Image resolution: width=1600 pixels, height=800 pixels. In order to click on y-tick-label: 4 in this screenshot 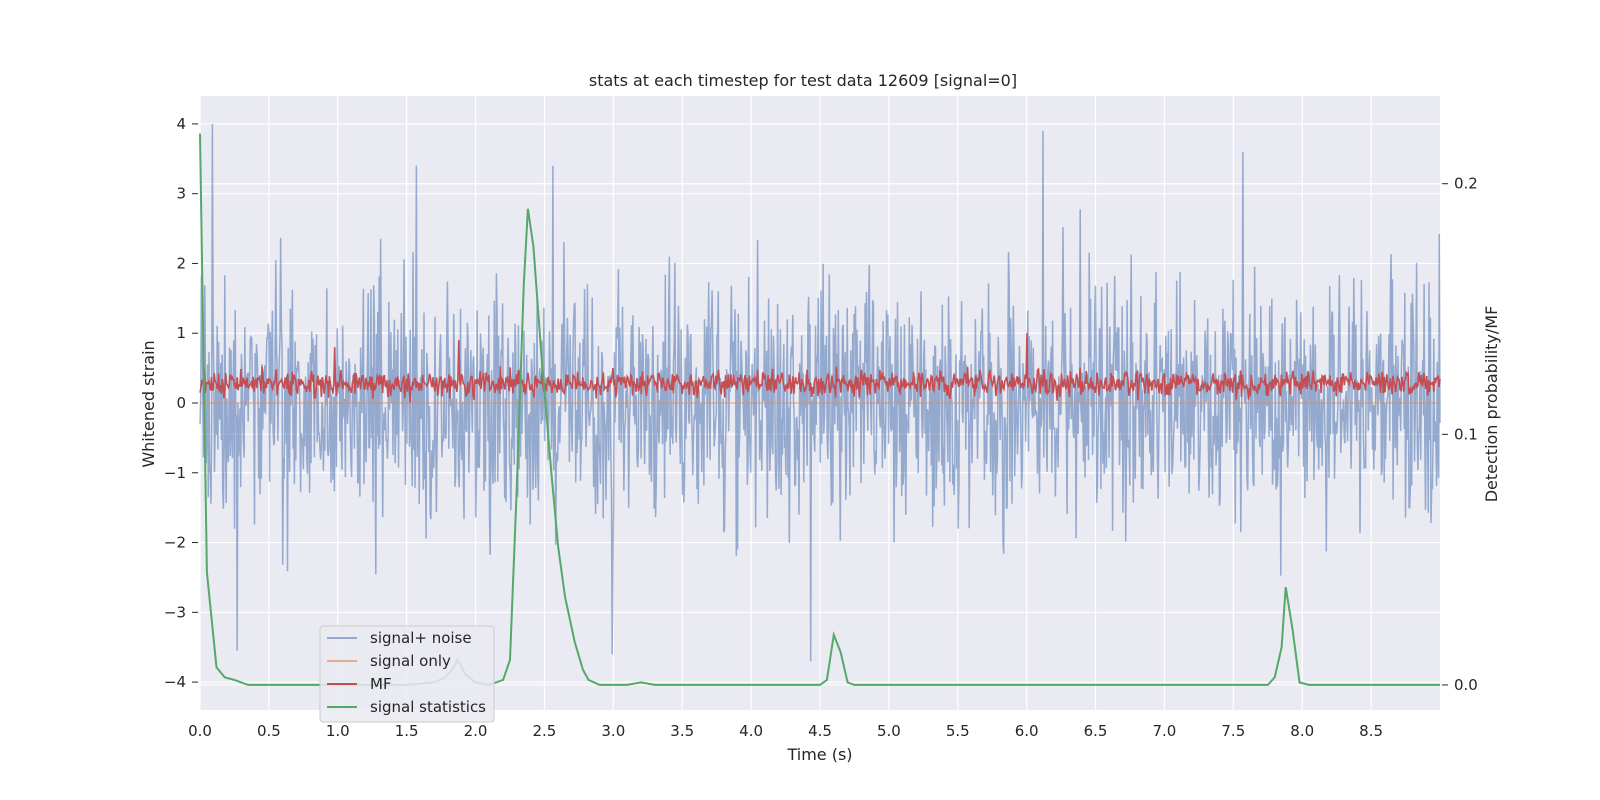, I will do `click(181, 124)`.